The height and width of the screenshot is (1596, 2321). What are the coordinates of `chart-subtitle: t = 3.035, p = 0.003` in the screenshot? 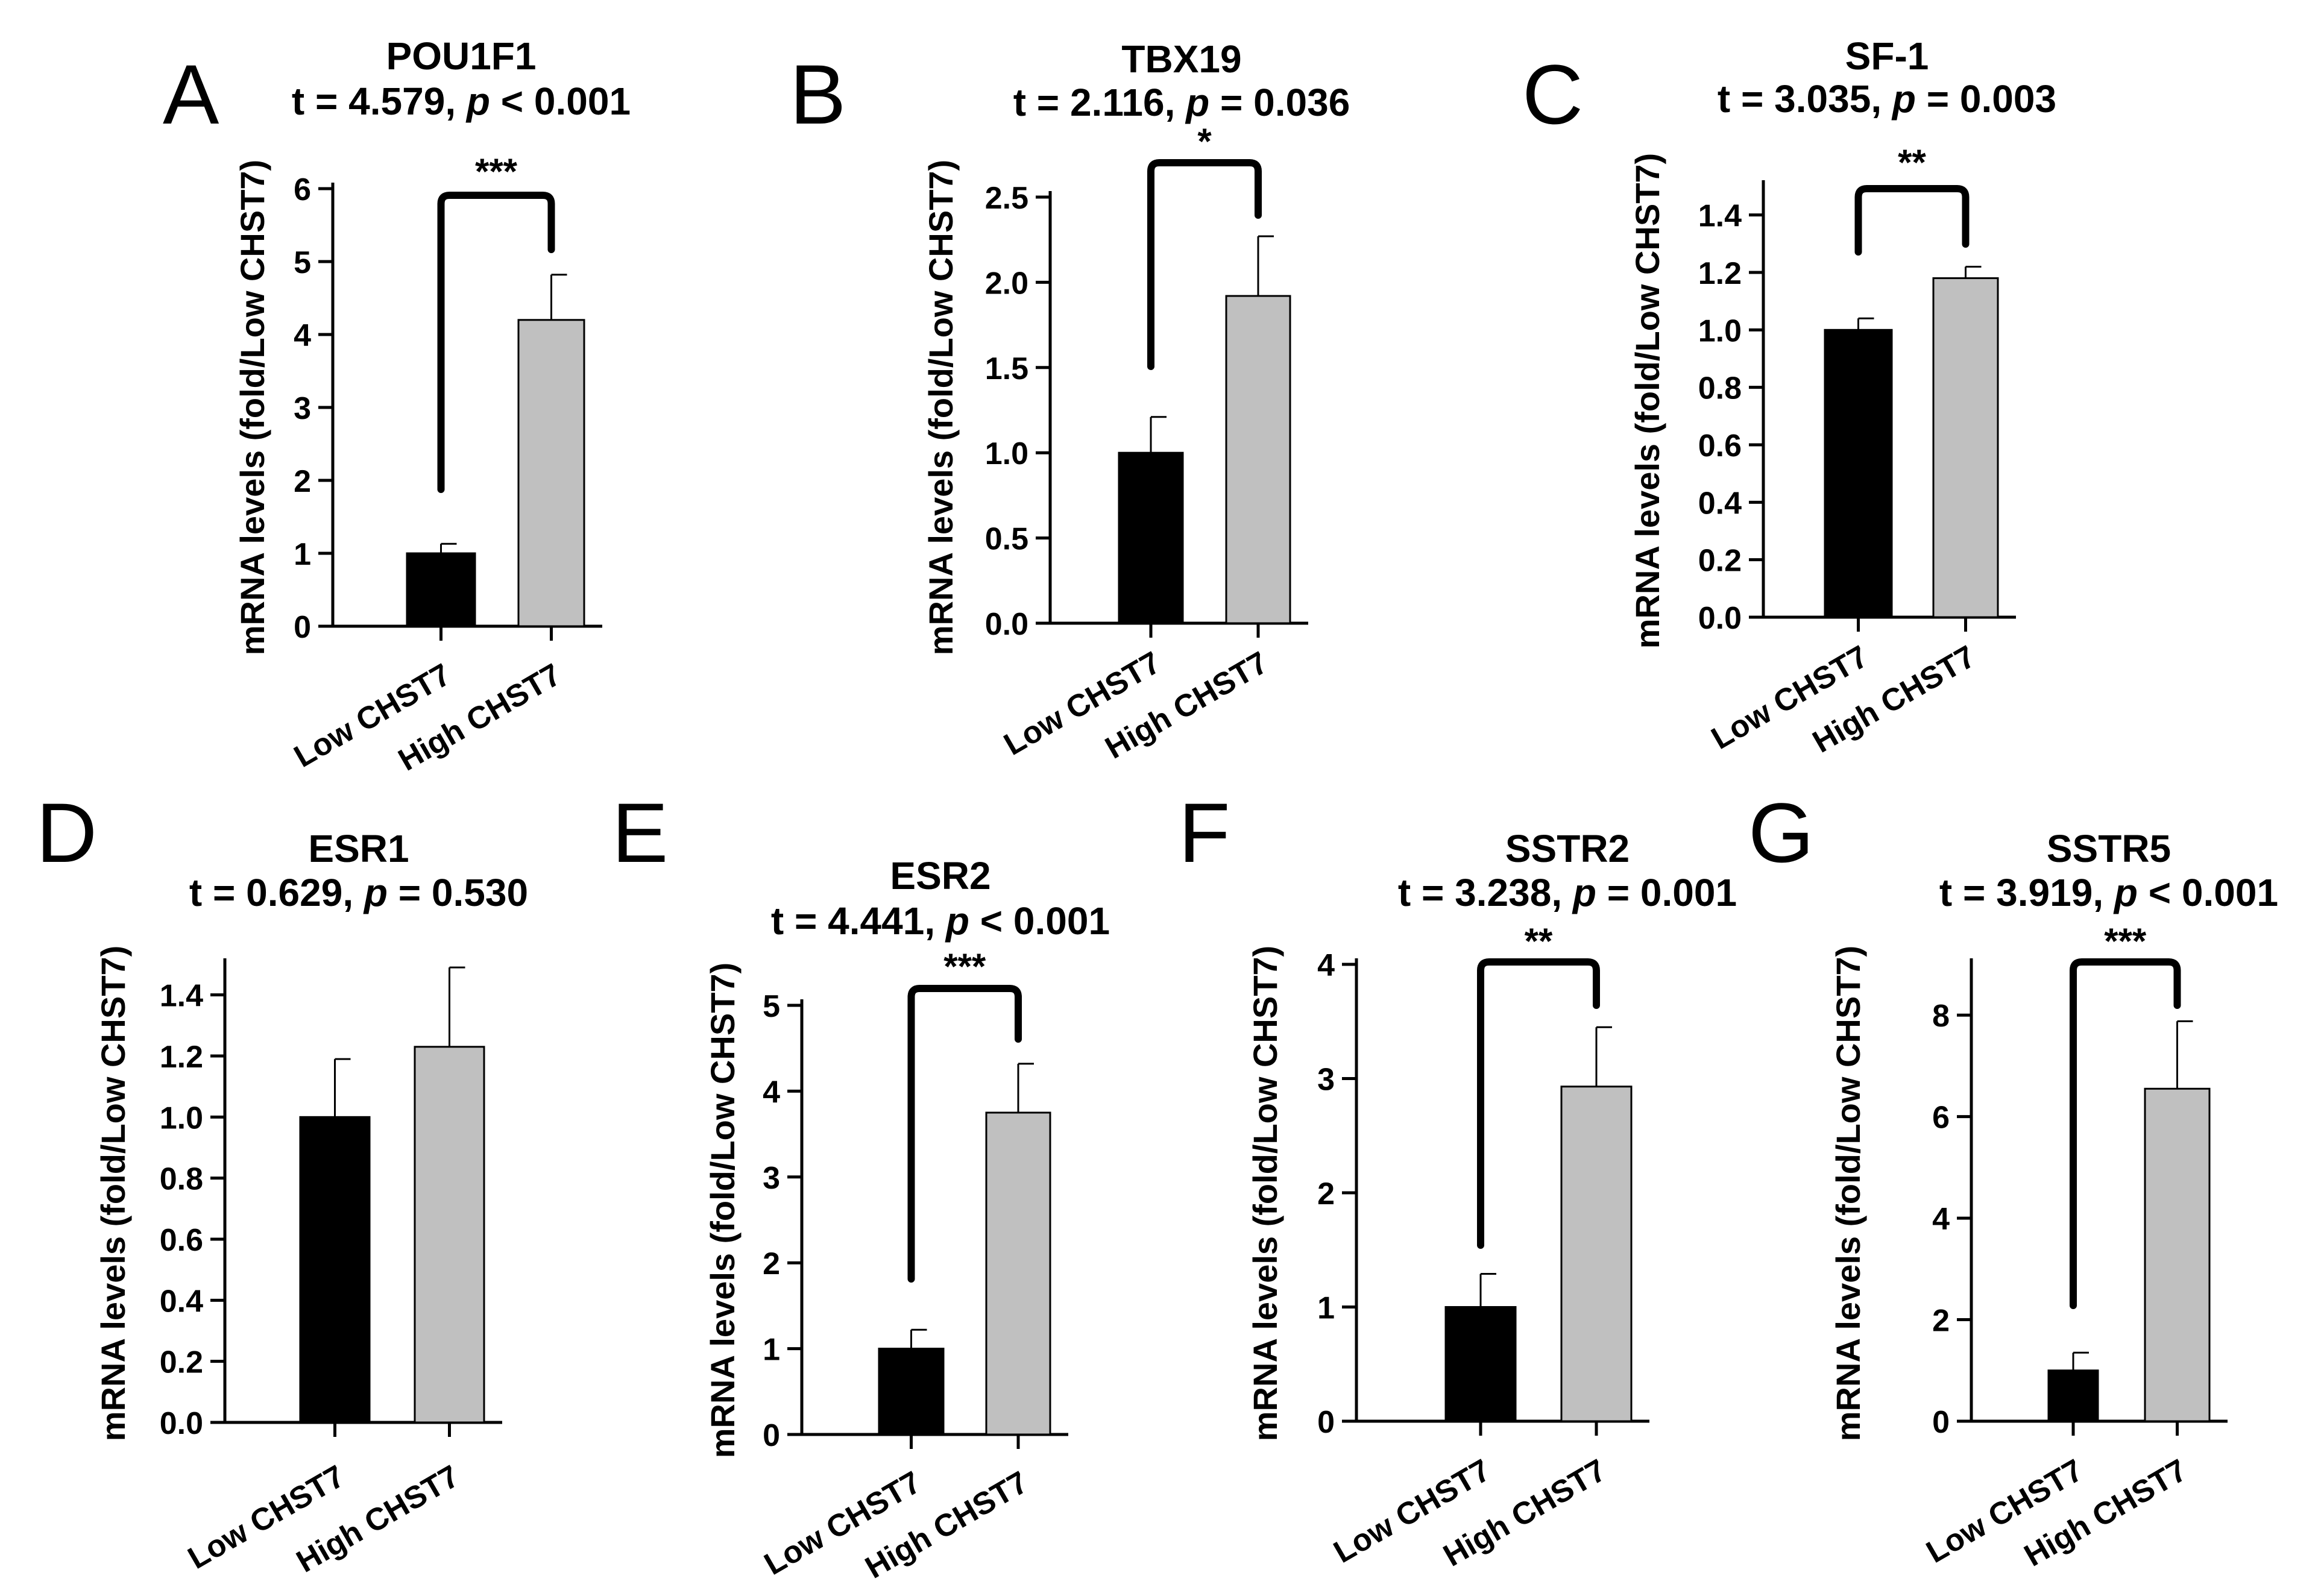 It's located at (1887, 99).